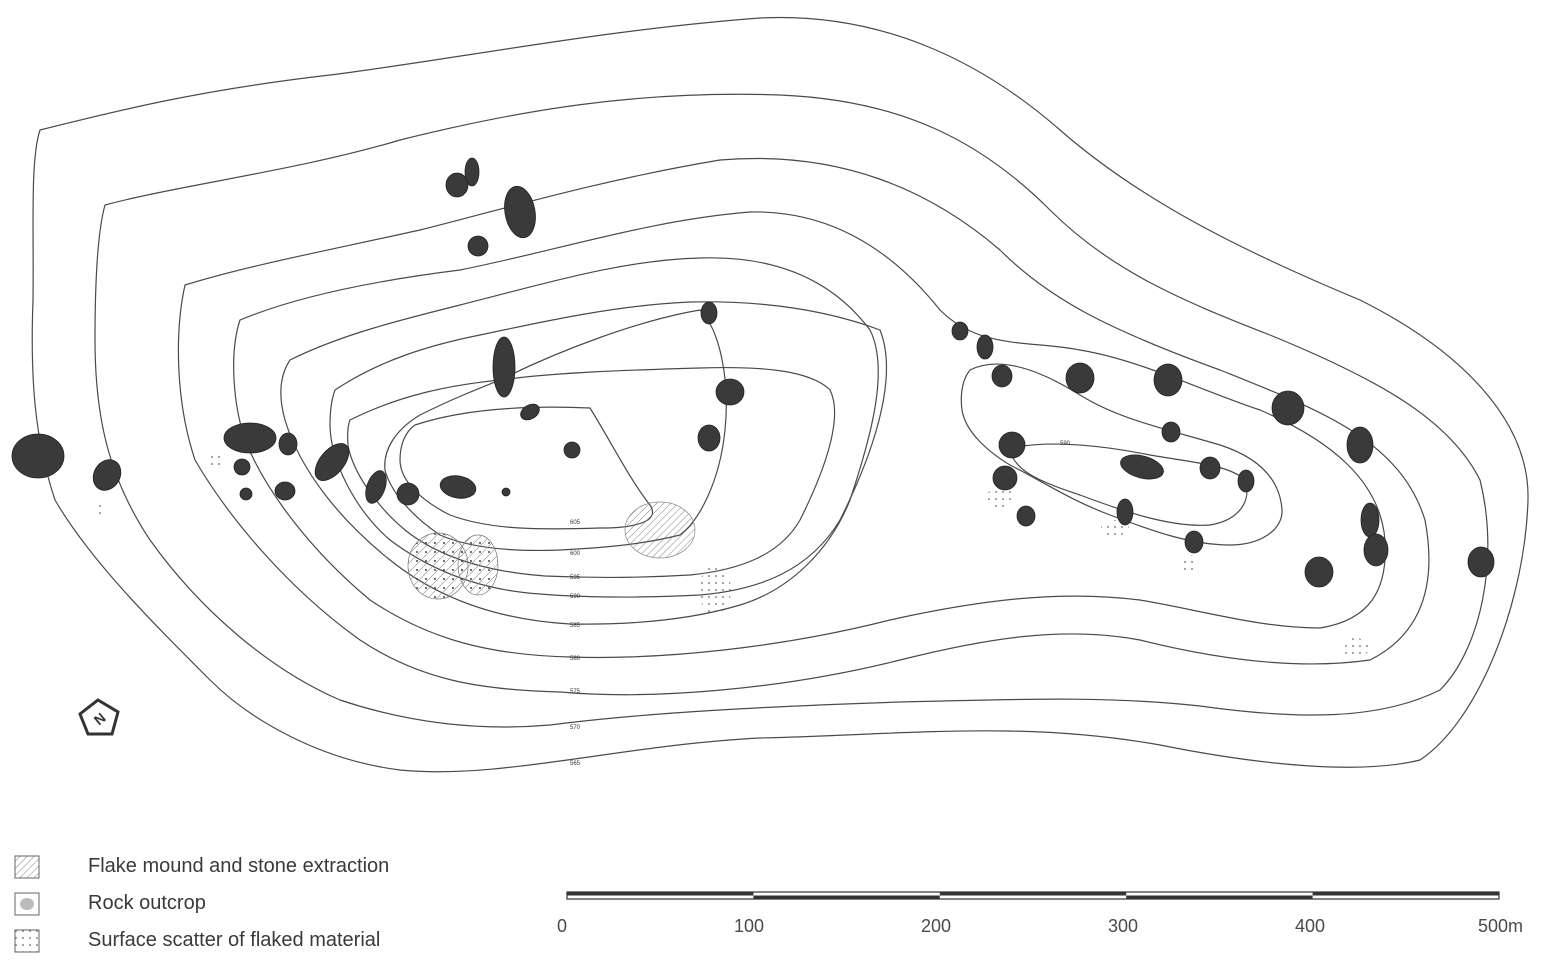 This screenshot has width=1548, height=960. Describe the element at coordinates (99, 717) in the screenshot. I see `north-arrow-icon: N` at that location.